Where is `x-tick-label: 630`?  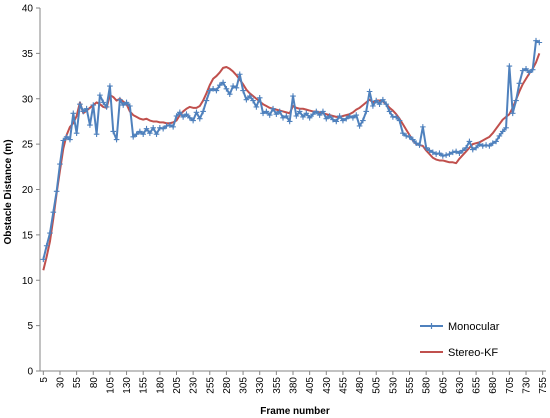
x-tick-label: 630 is located at coordinates (460, 385).